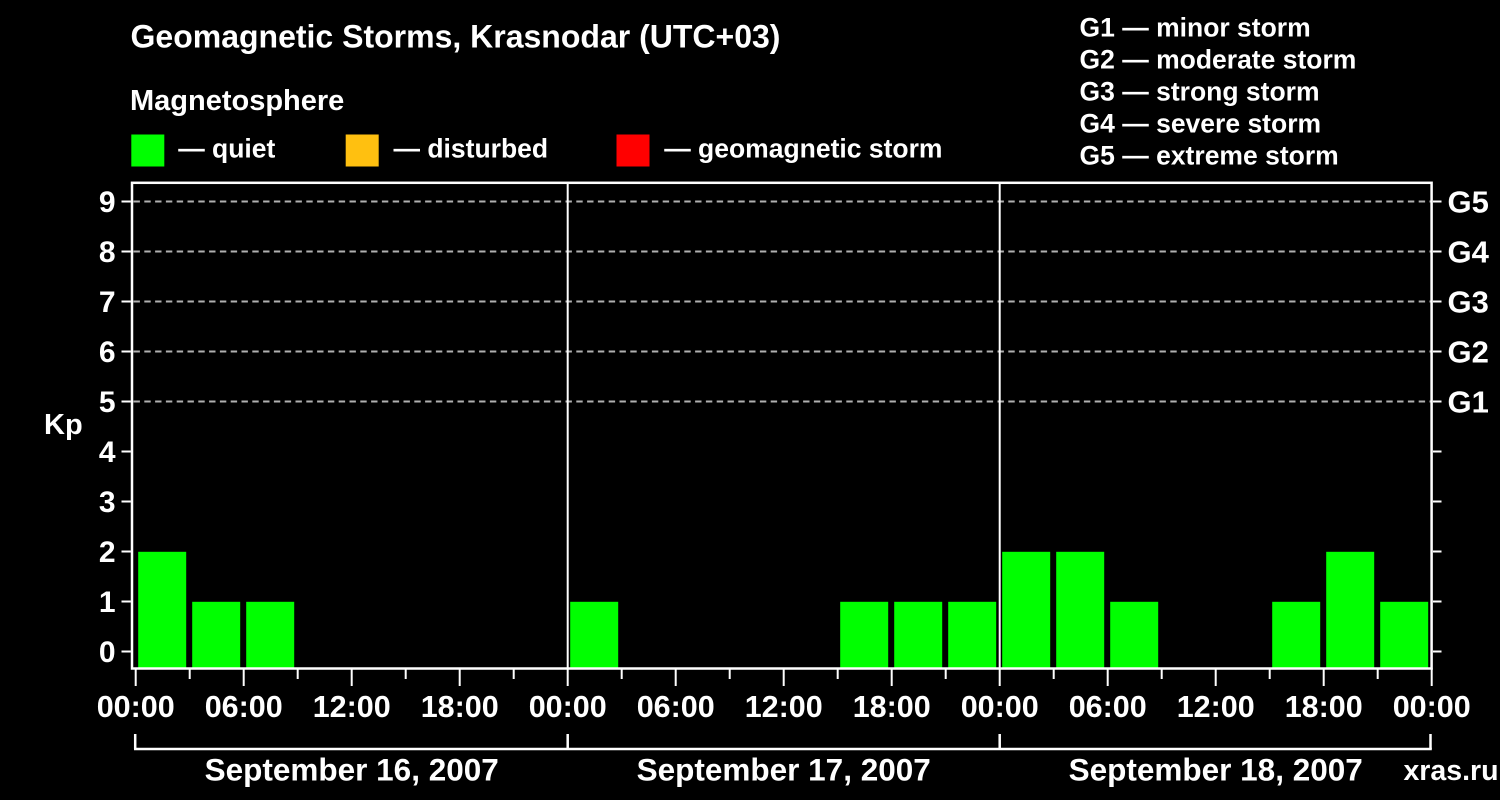 The height and width of the screenshot is (800, 1500). I want to click on svg-text: 4, so click(107, 452).